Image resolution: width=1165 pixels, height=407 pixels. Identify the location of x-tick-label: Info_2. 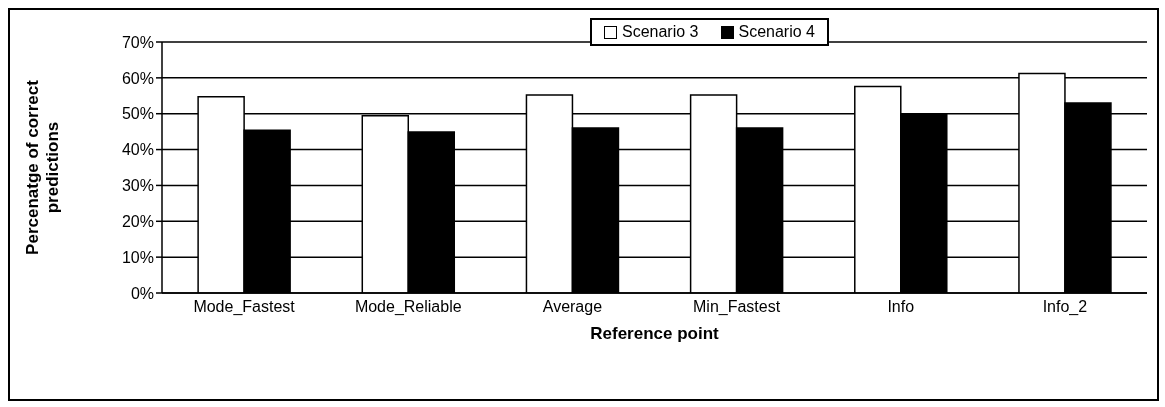
(1065, 307).